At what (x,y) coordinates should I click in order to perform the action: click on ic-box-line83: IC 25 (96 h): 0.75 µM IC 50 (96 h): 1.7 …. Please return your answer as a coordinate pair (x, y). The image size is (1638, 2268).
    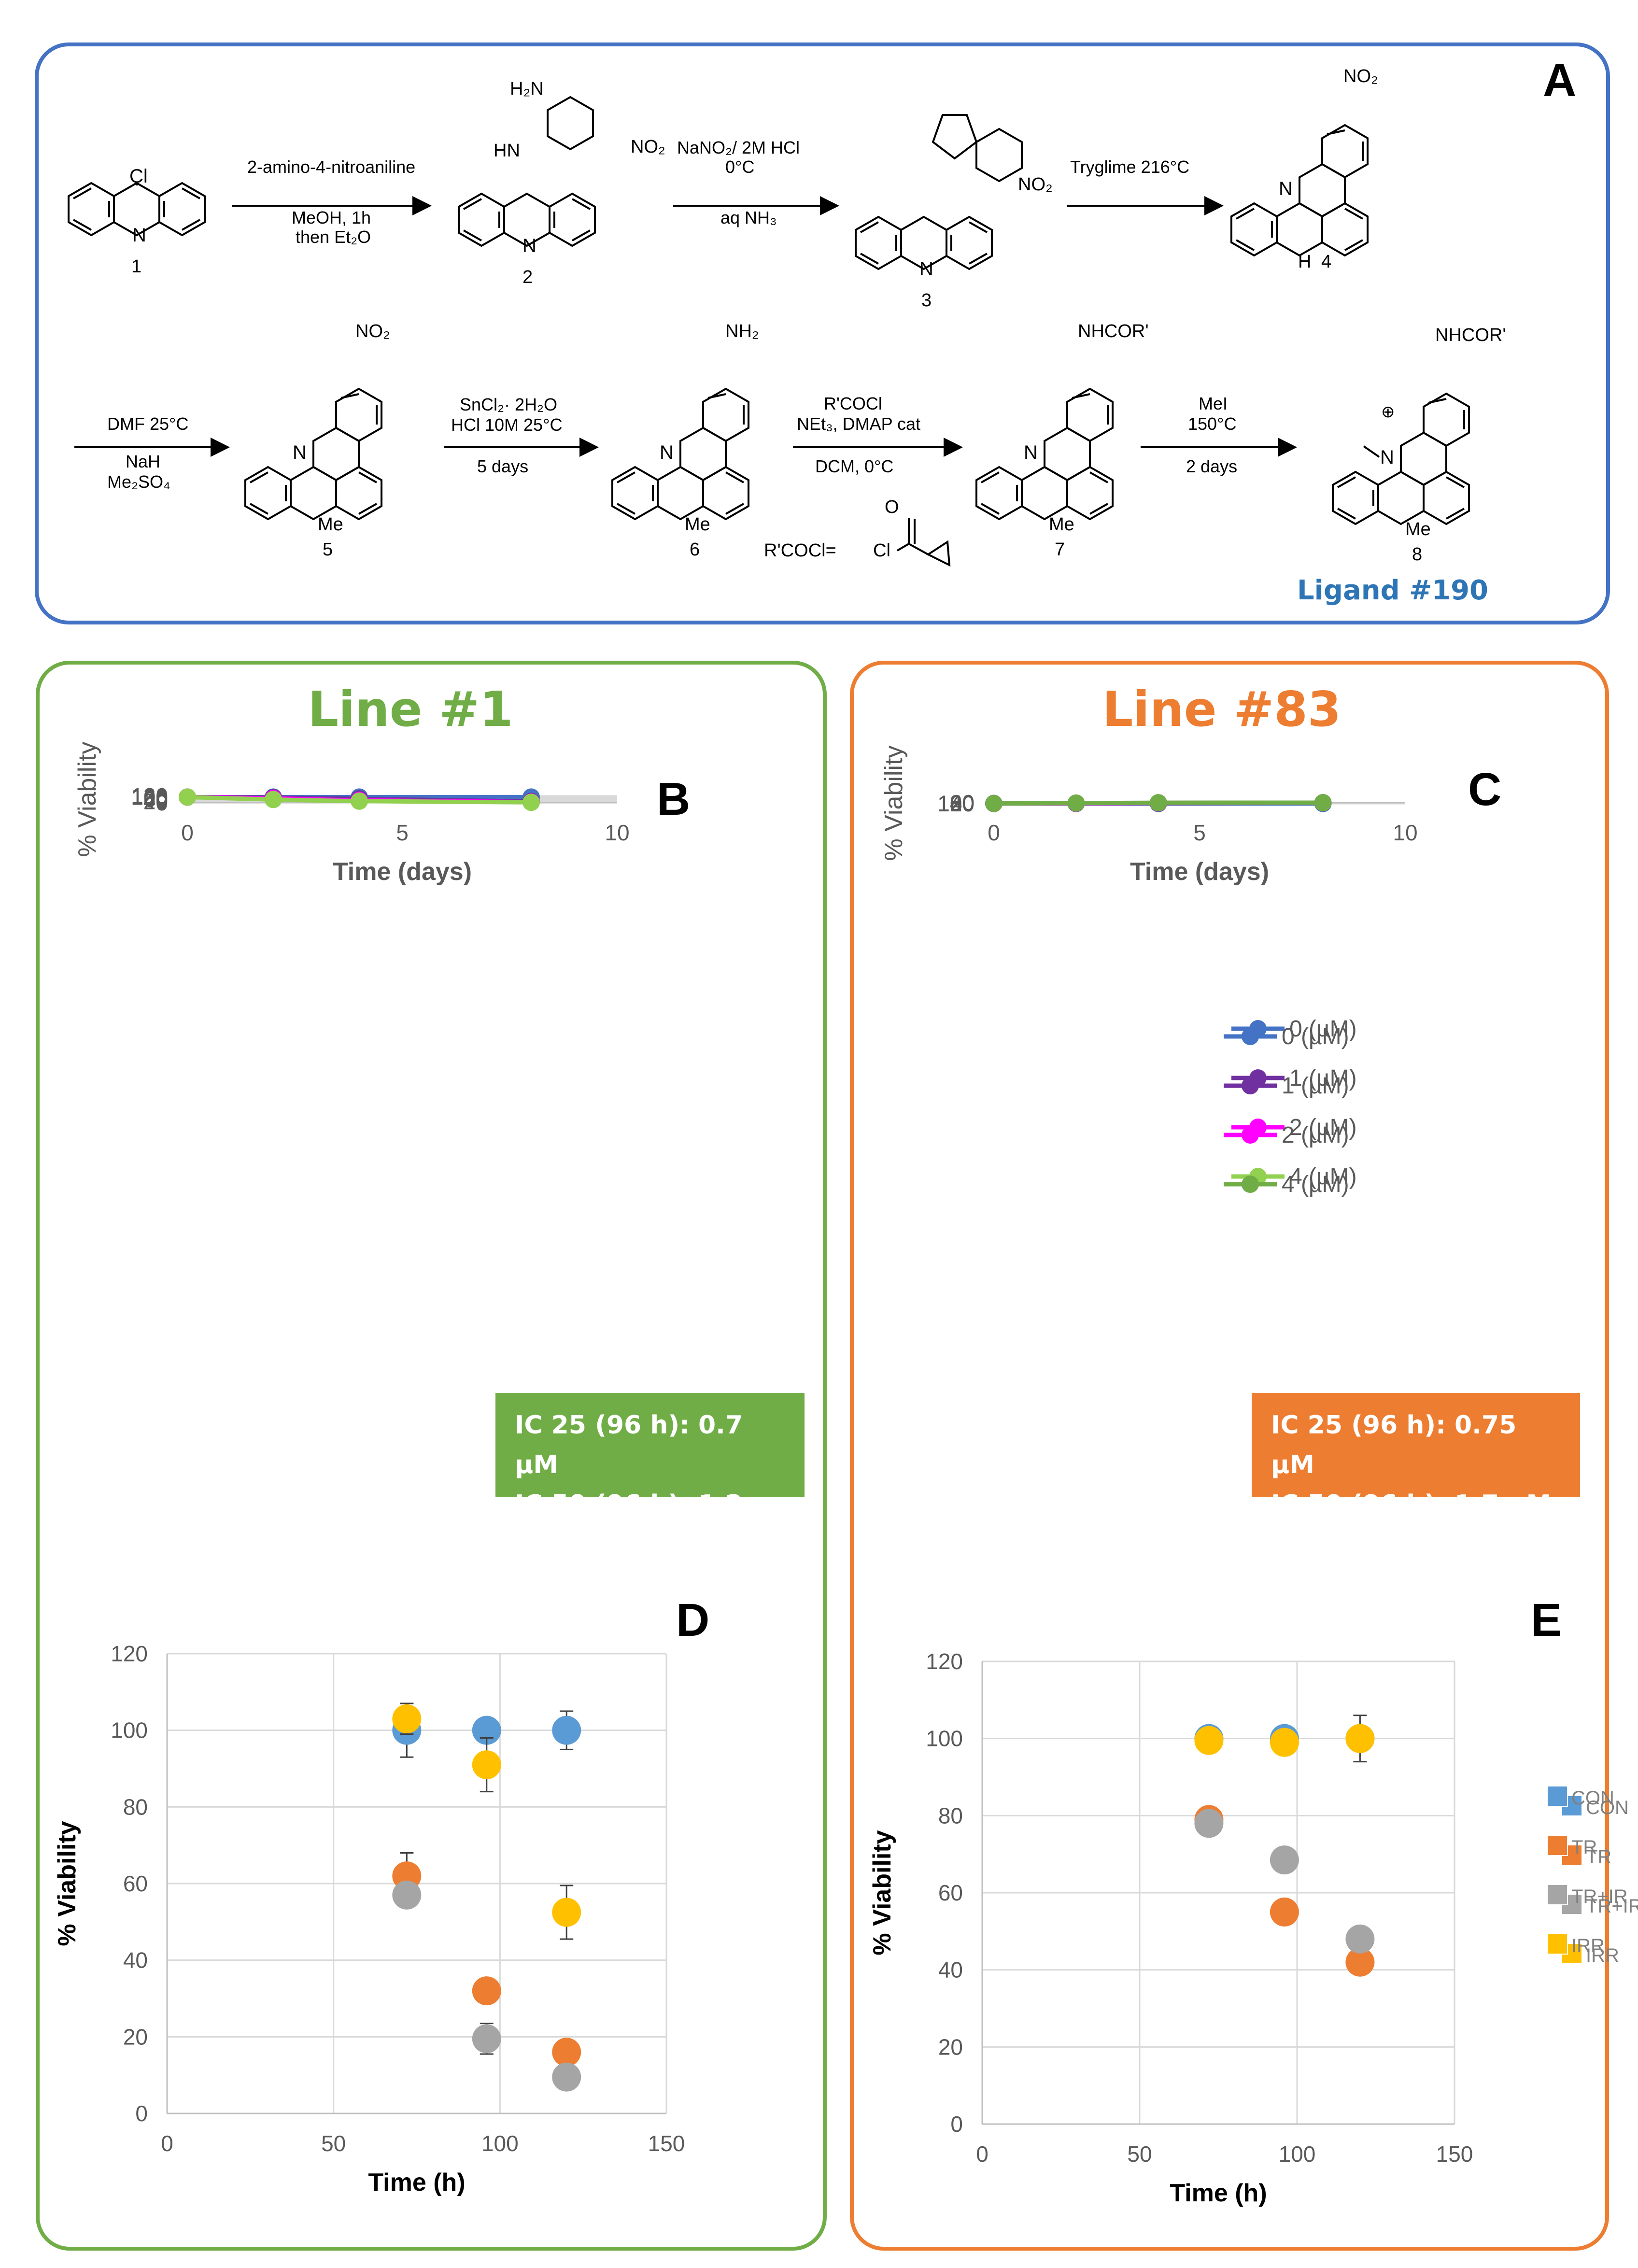
    Looking at the image, I should click on (1416, 1456).